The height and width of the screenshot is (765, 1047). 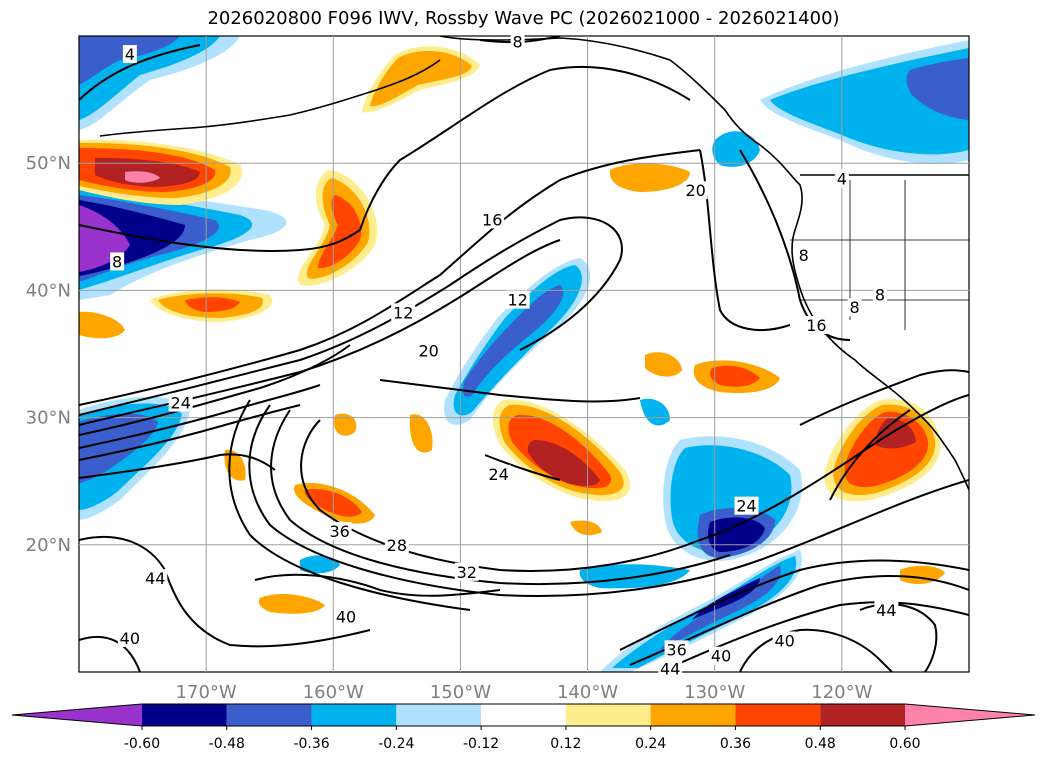 What do you see at coordinates (565, 744) in the screenshot?
I see `colorbar-tick-label: 0.12` at bounding box center [565, 744].